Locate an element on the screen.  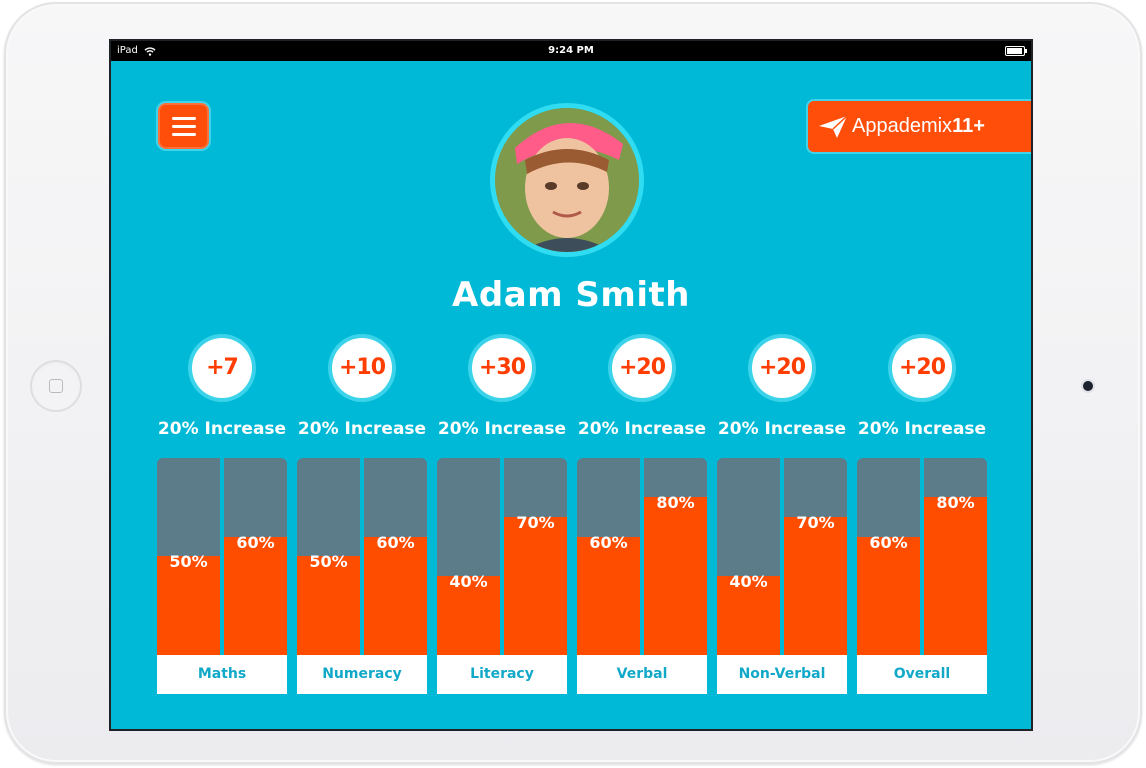
device-label: iPad is located at coordinates (127, 50).